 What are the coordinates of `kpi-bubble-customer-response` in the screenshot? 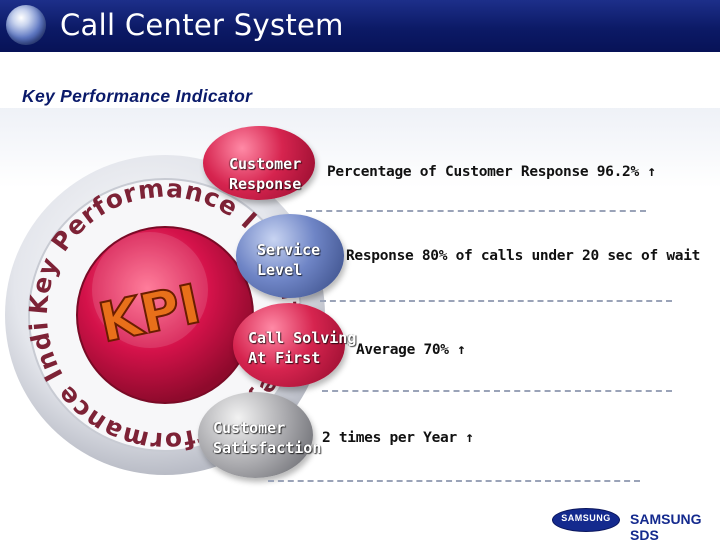 It's located at (259, 163).